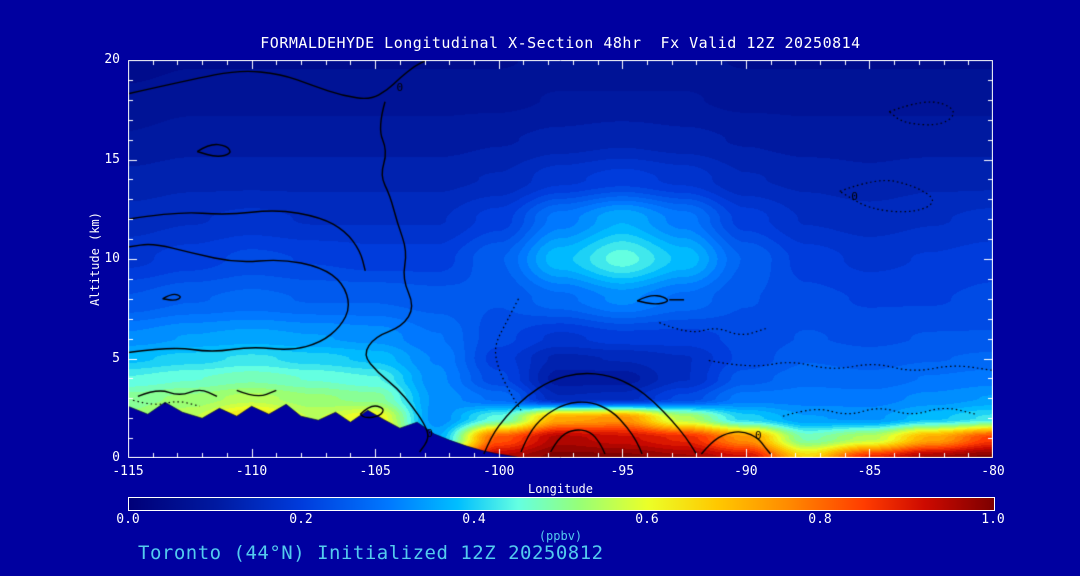 The width and height of the screenshot is (1080, 576). Describe the element at coordinates (375, 471) in the screenshot. I see `x-tick-label: -105` at that location.